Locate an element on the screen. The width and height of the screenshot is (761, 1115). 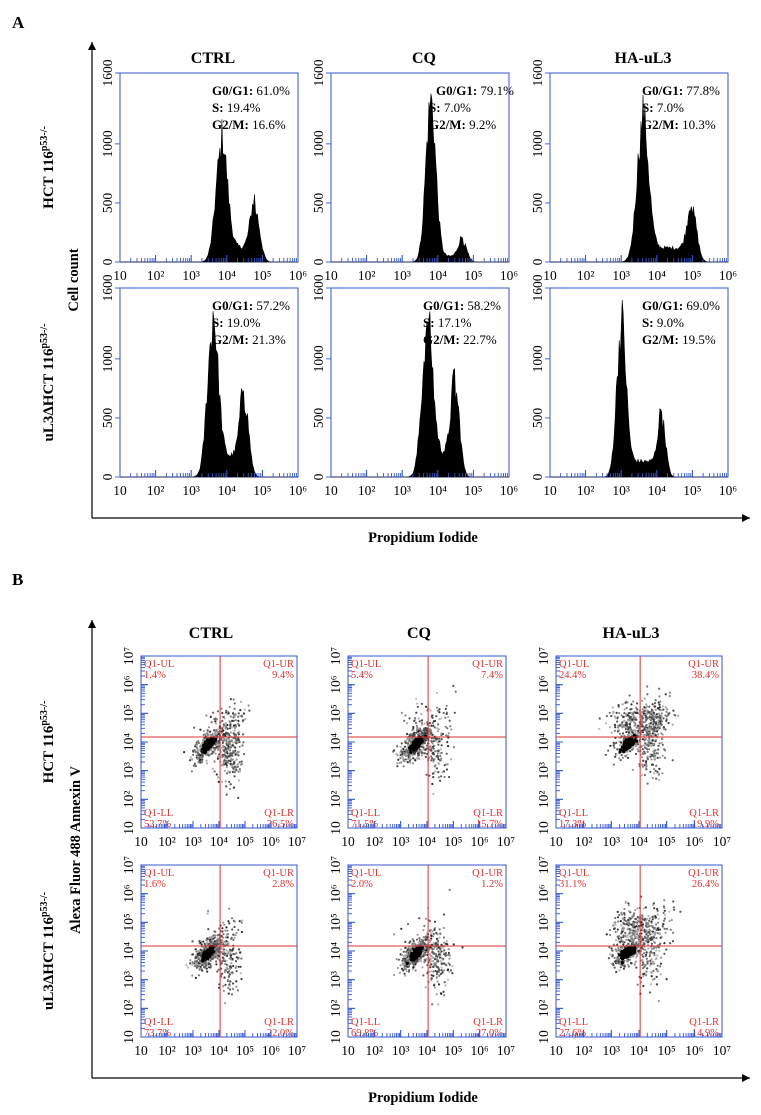
histogram-frame is located at coordinates (420, 167).